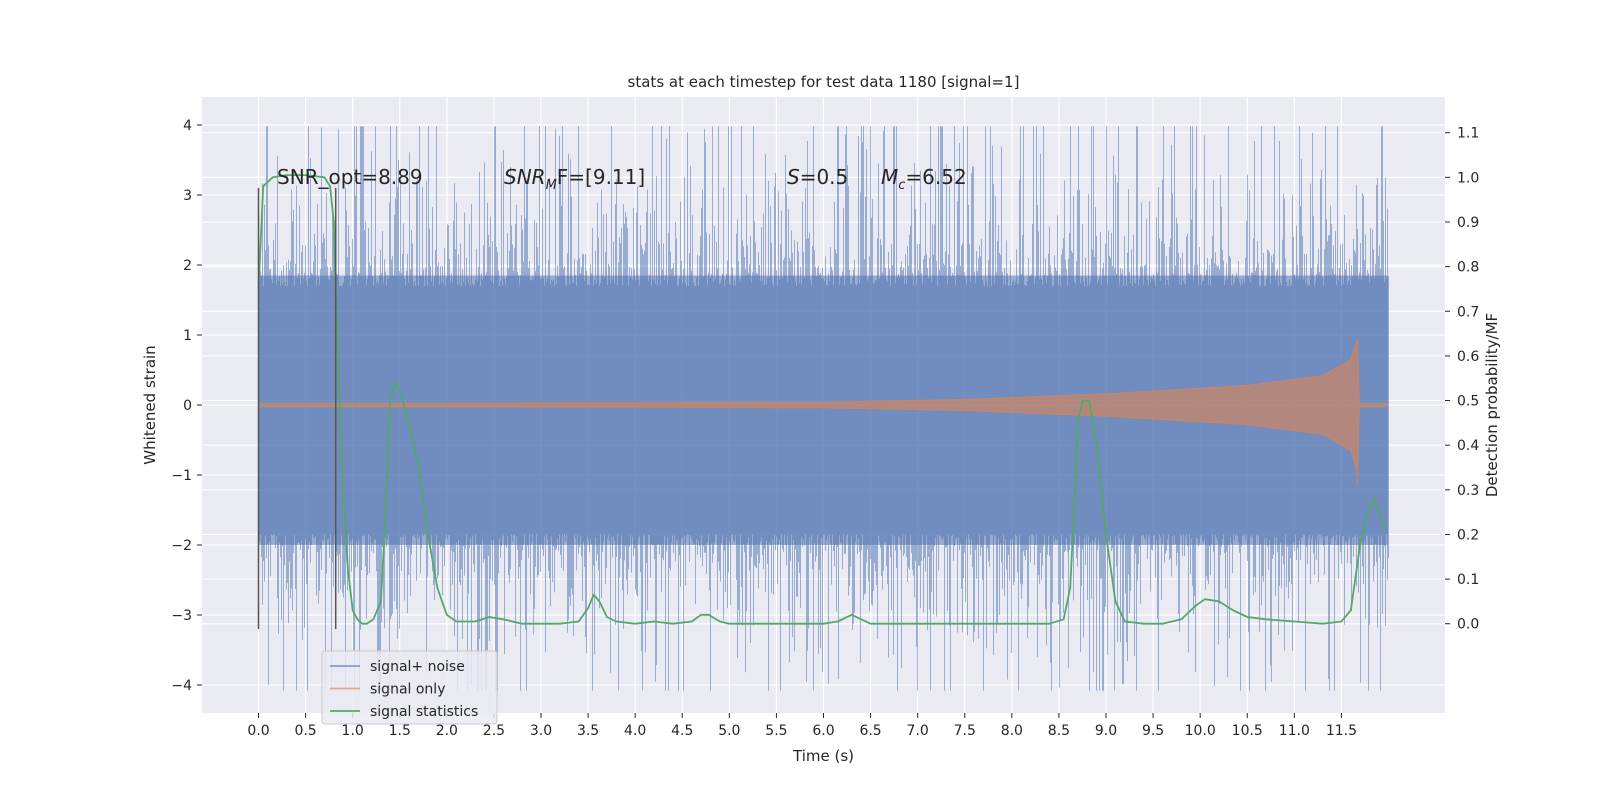 This screenshot has height=804, width=1600. Describe the element at coordinates (1468, 402) in the screenshot. I see `y2-tick-label-6: 0.5` at that location.